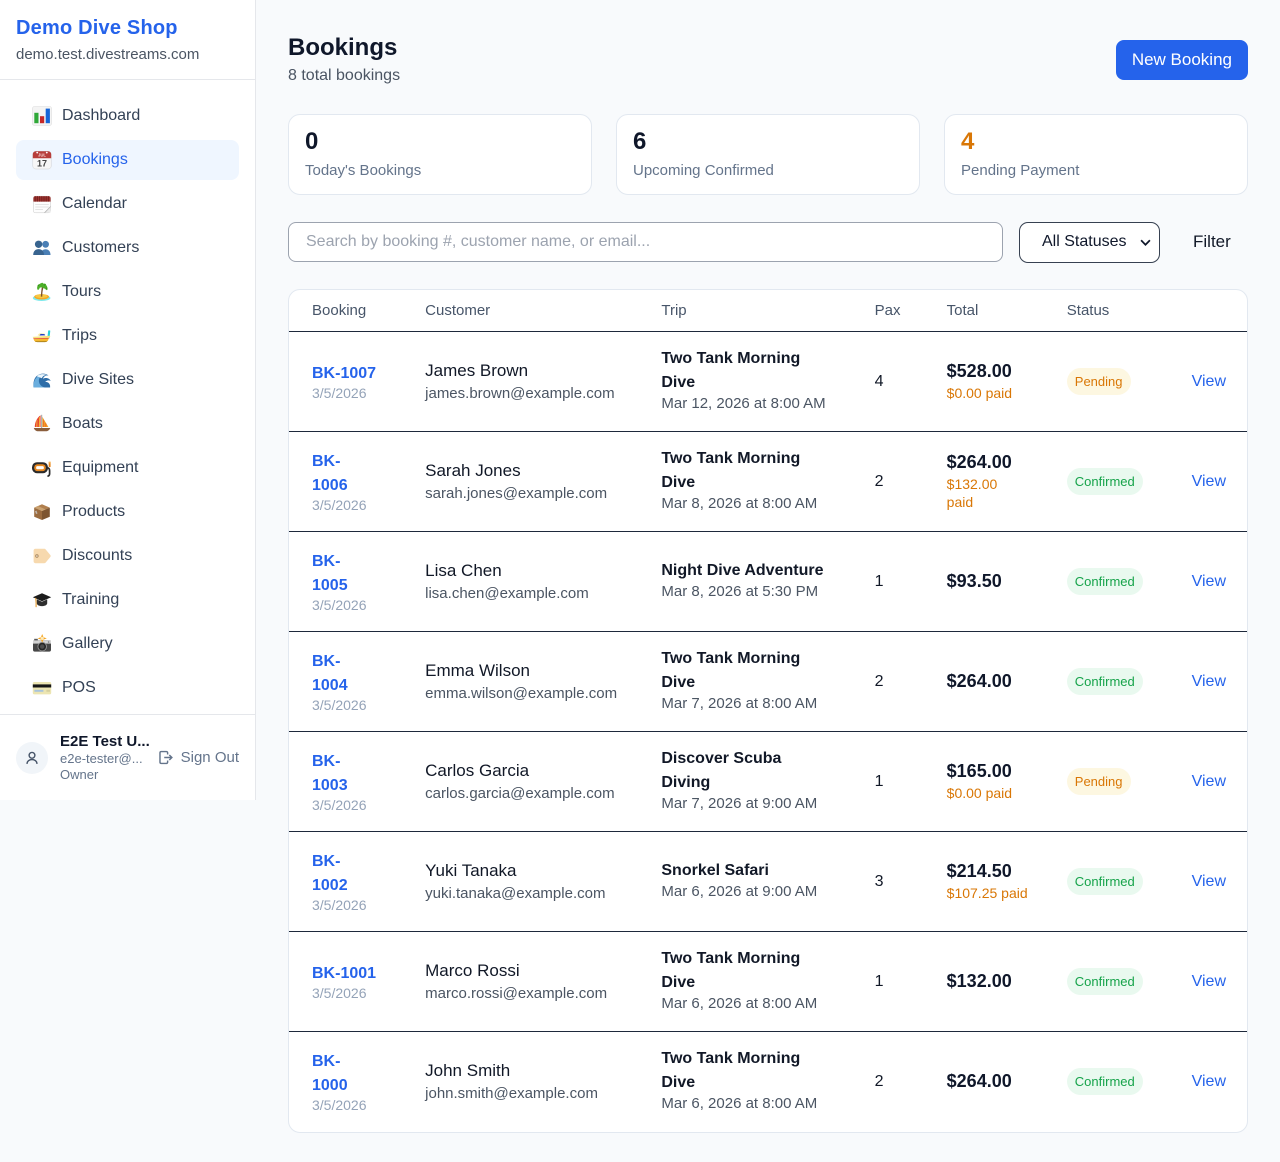 The height and width of the screenshot is (1162, 1280). Describe the element at coordinates (42, 155) in the screenshot. I see `svg-text: JUL` at that location.